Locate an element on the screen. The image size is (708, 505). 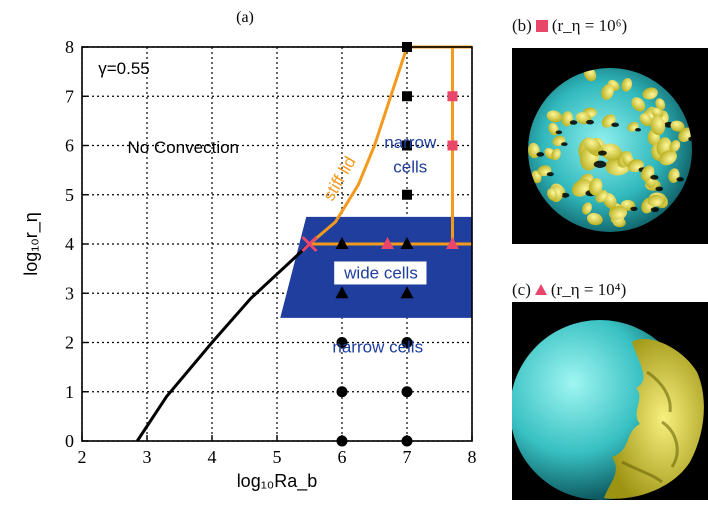
panel-b-formula: (r_η = 10⁶) is located at coordinates (589, 25).